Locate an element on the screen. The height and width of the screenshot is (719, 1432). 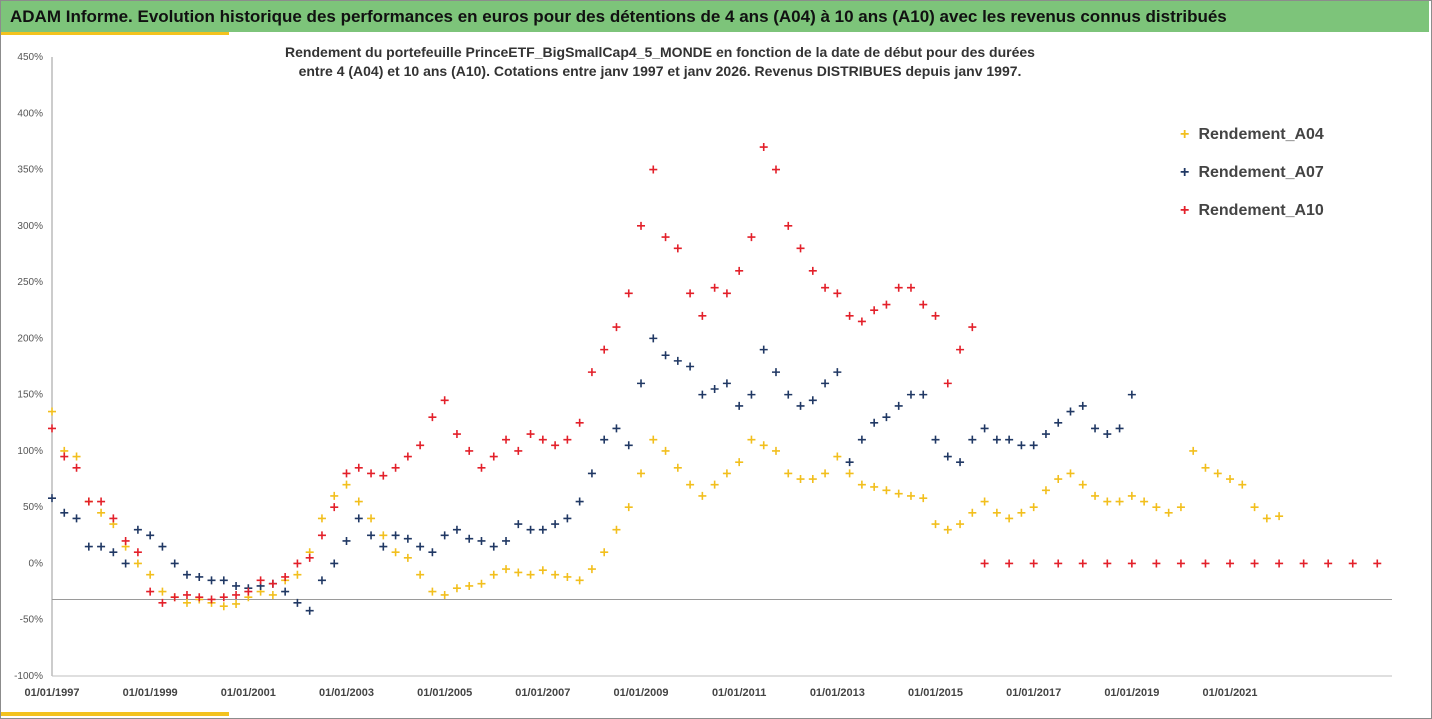
legend-marker-a10: + is located at coordinates (1185, 210).